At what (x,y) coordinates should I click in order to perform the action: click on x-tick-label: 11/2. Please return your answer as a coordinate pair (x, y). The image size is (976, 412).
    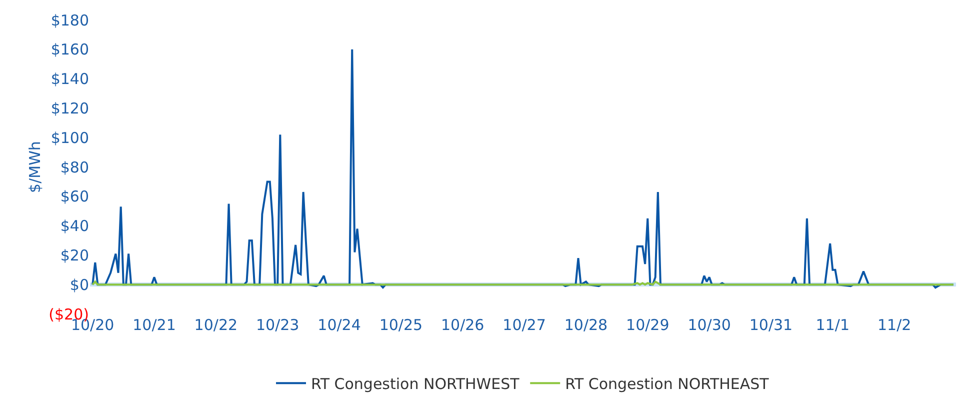
    Looking at the image, I should click on (894, 325).